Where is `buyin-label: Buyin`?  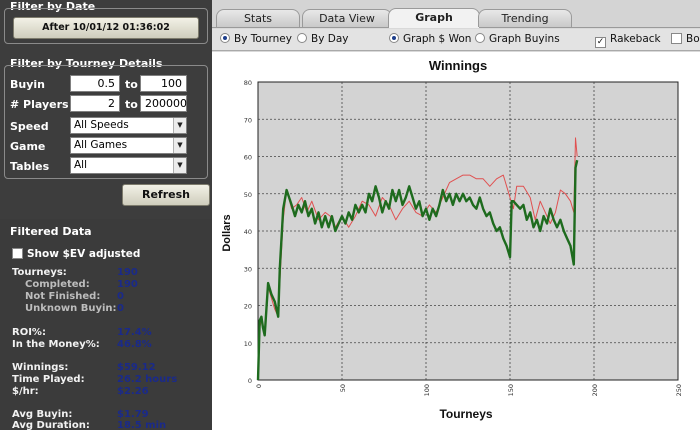
buyin-label: Buyin is located at coordinates (27, 84).